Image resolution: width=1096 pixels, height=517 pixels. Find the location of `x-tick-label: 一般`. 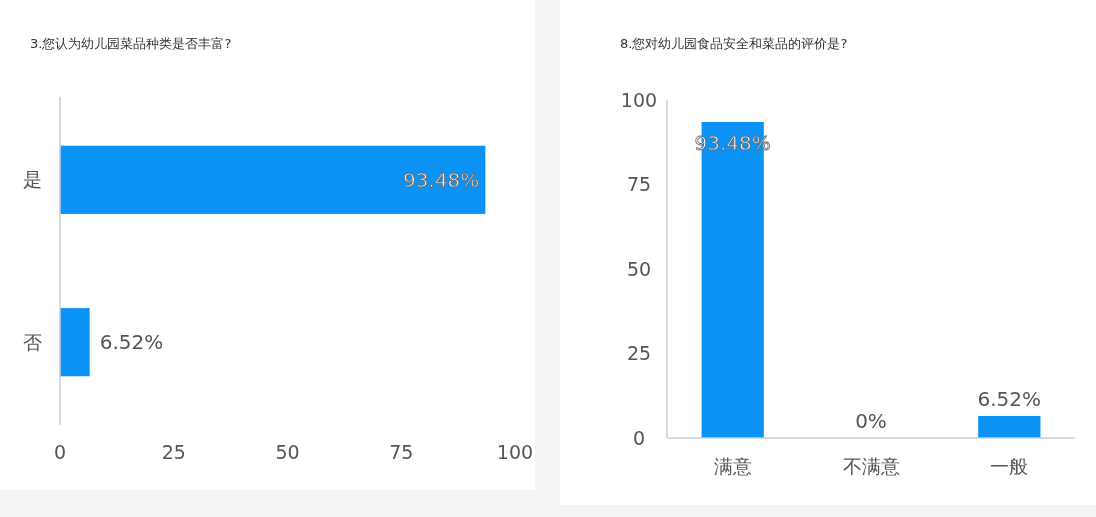

x-tick-label: 一般 is located at coordinates (1009, 466).